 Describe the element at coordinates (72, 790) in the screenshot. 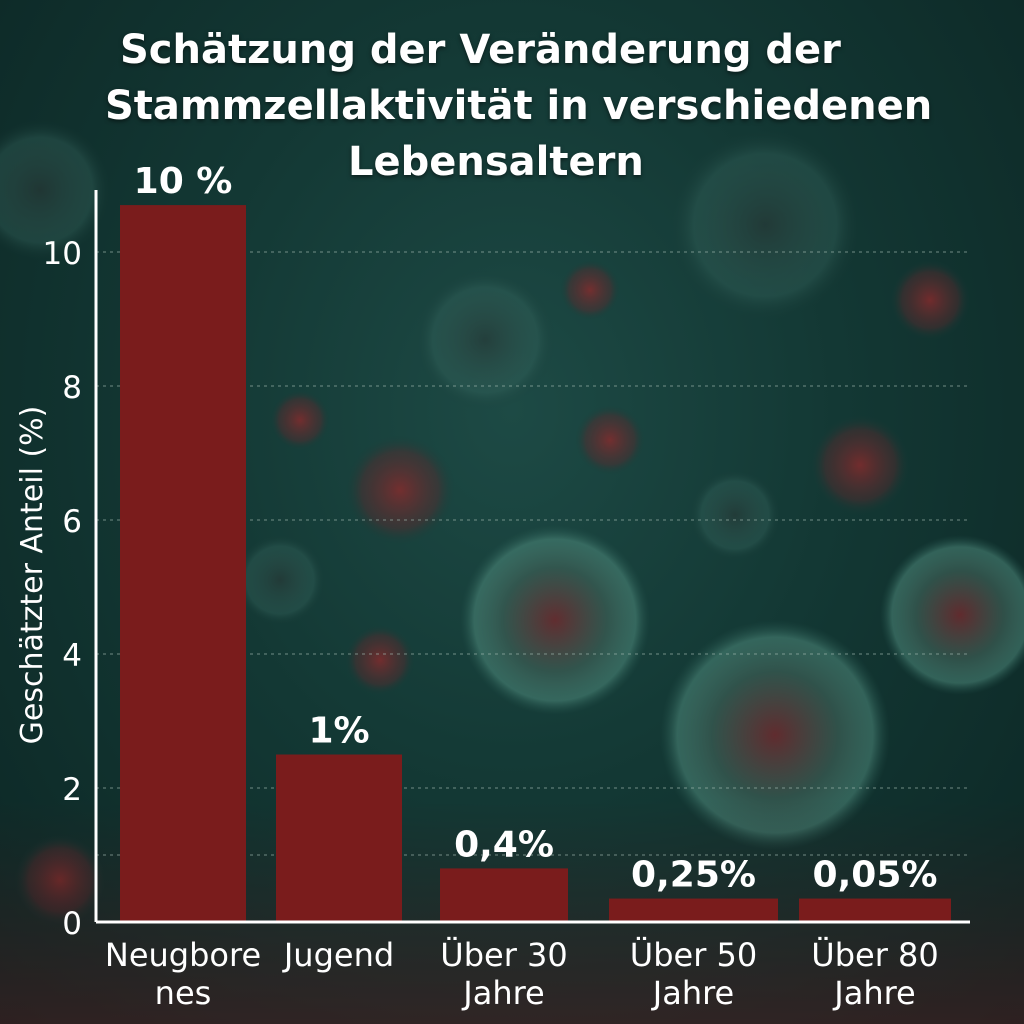

I see `y-tick-label: 2` at that location.